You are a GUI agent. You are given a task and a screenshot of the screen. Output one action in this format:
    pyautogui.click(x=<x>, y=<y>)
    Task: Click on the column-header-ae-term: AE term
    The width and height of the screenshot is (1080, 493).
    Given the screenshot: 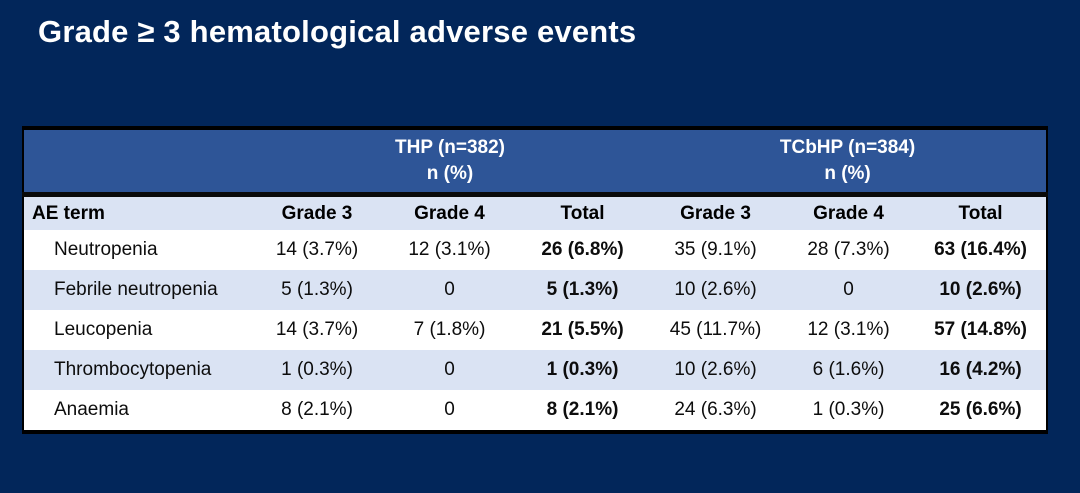 What is the action you would take?
    pyautogui.click(x=137, y=212)
    